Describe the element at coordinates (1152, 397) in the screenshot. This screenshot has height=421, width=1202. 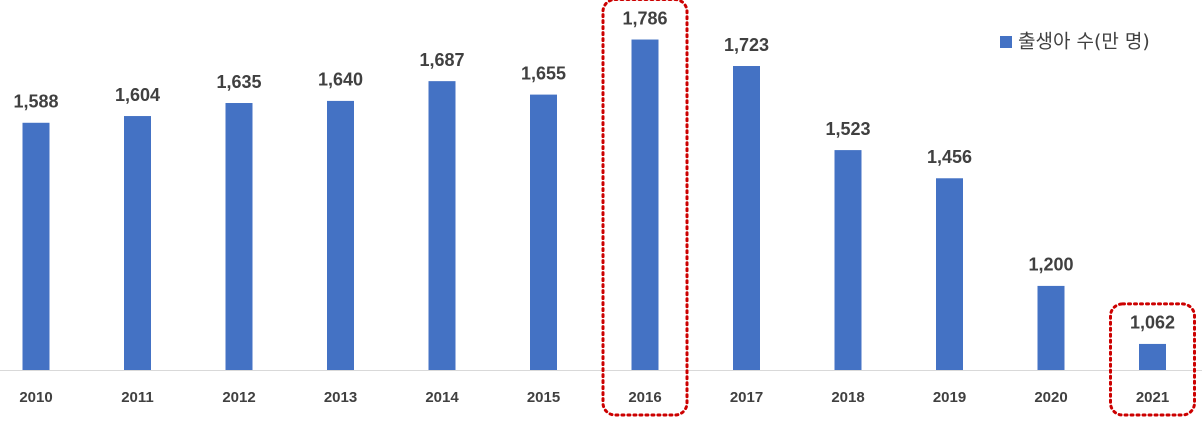
I see `x-tick-label: 2021` at that location.